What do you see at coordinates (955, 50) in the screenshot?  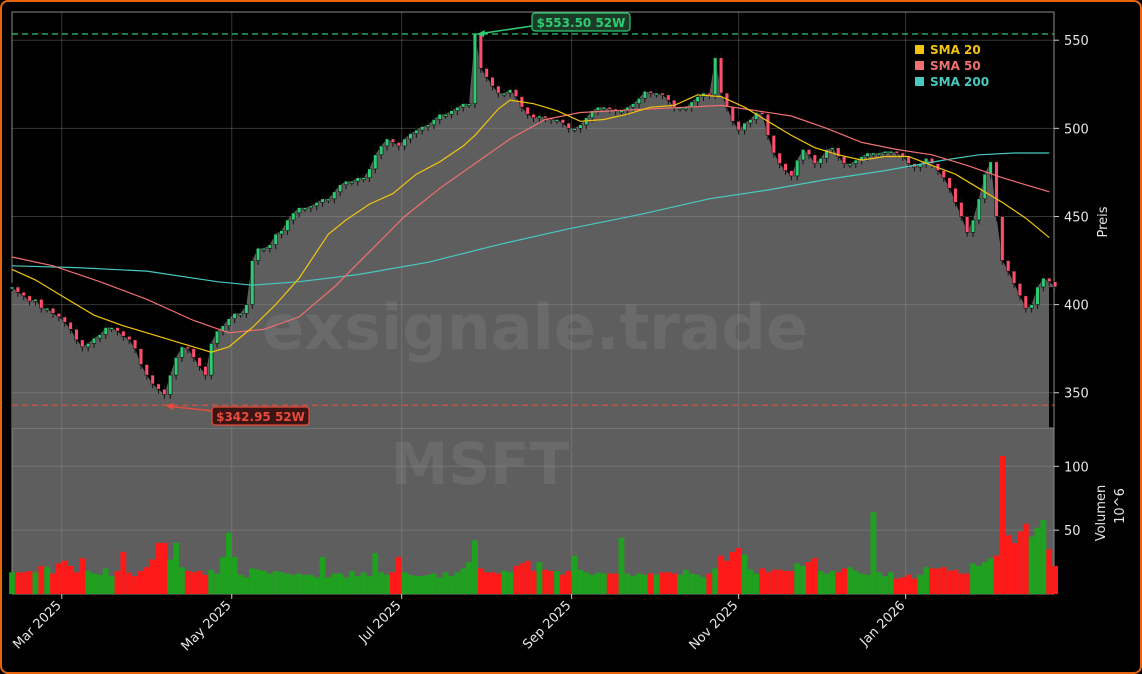 I see `legend-label: SMA 20` at bounding box center [955, 50].